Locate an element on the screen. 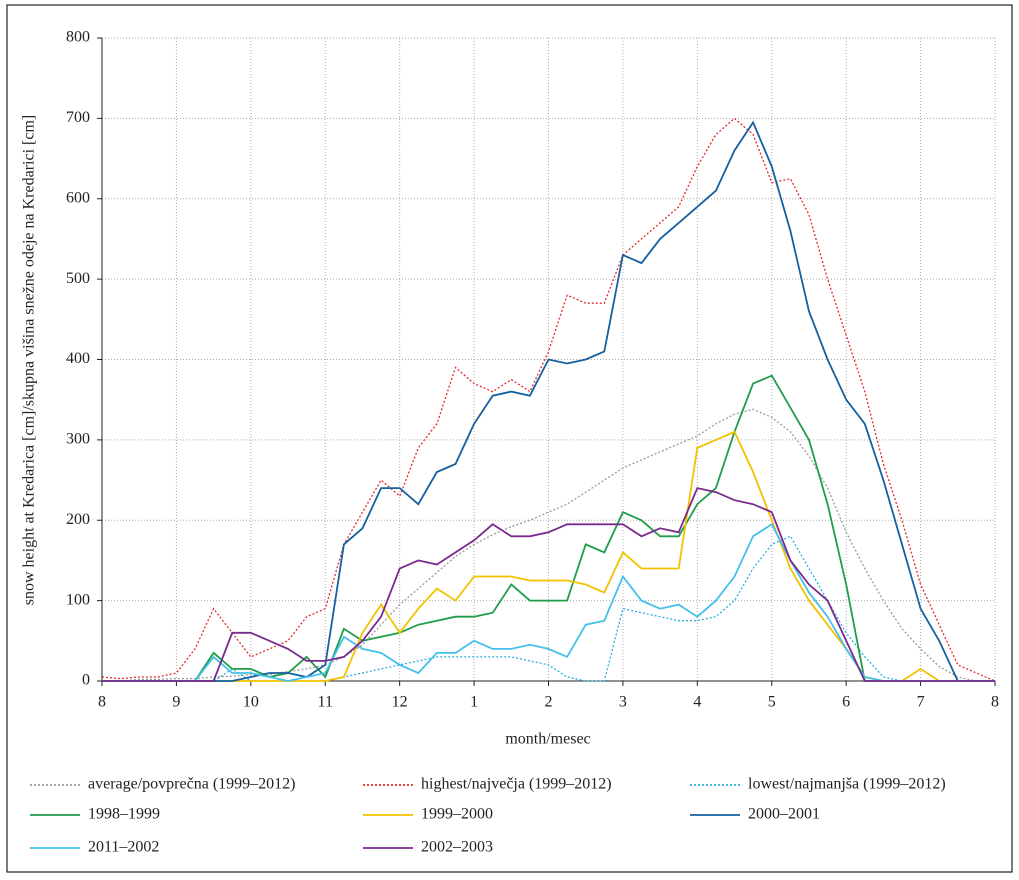 This screenshot has height=880, width=1019. x-tick-label: 2 is located at coordinates (549, 702).